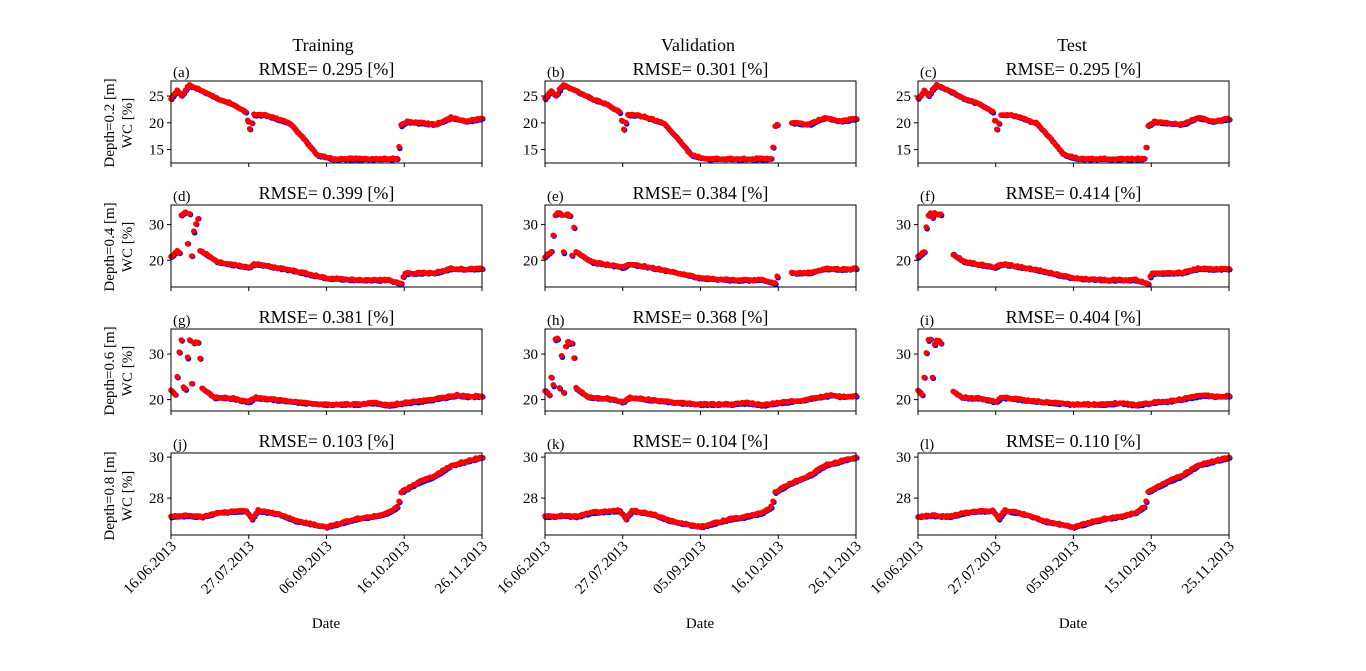  I want to click on panel-b: (b) RMSE= 0.301 [%] 15 20 25, so click(691, 113).